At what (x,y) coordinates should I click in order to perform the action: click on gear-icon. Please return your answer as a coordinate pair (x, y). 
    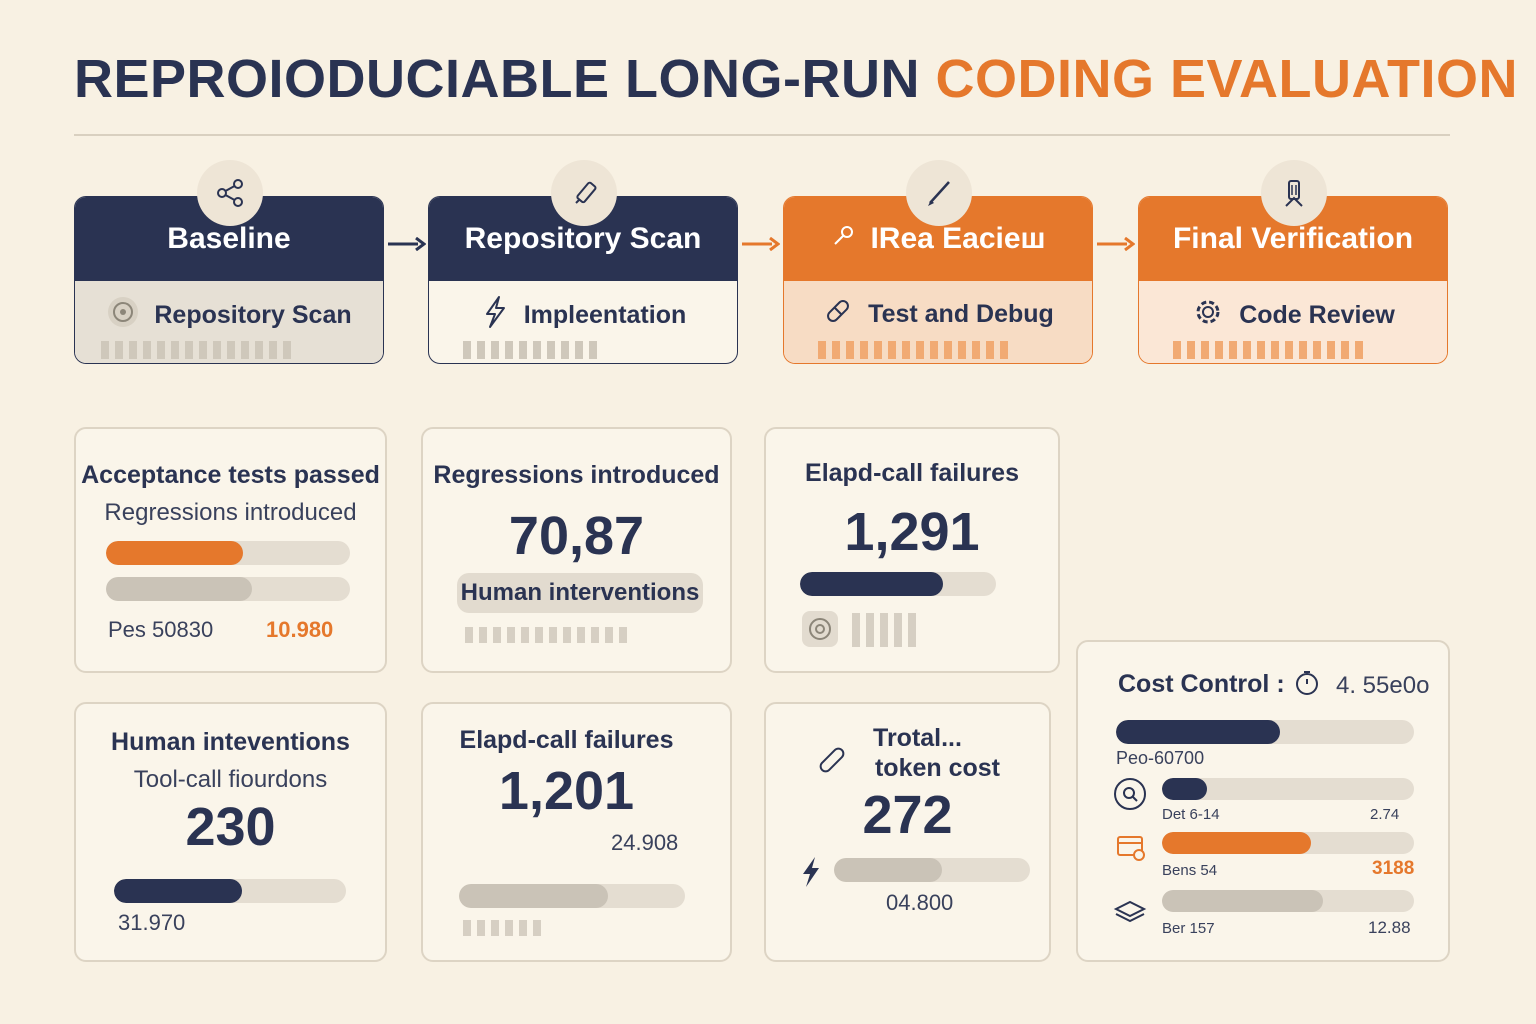
    Looking at the image, I should click on (1208, 315).